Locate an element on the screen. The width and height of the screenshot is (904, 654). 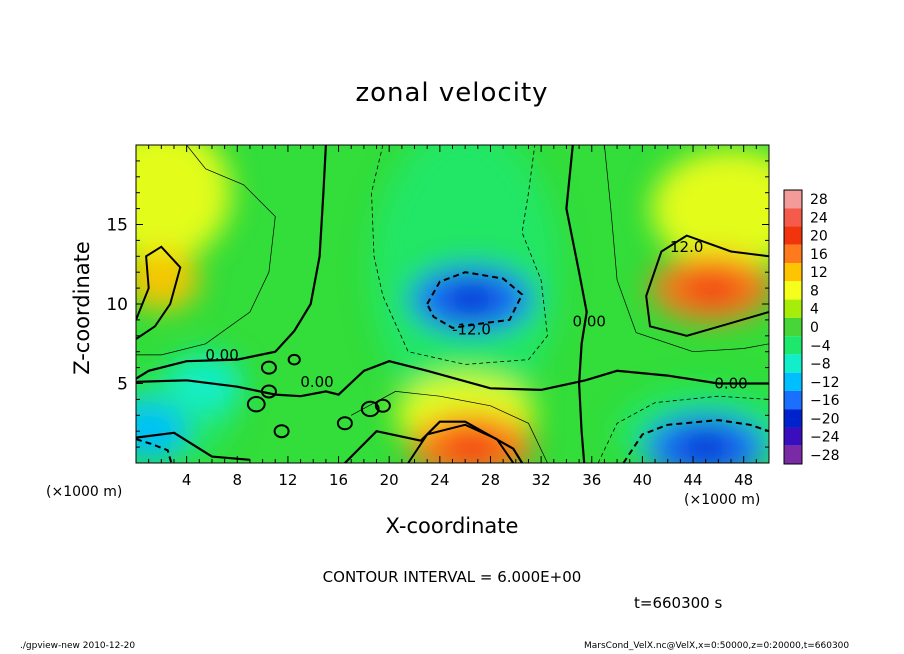
contour-label: 12.0 is located at coordinates (686, 247).